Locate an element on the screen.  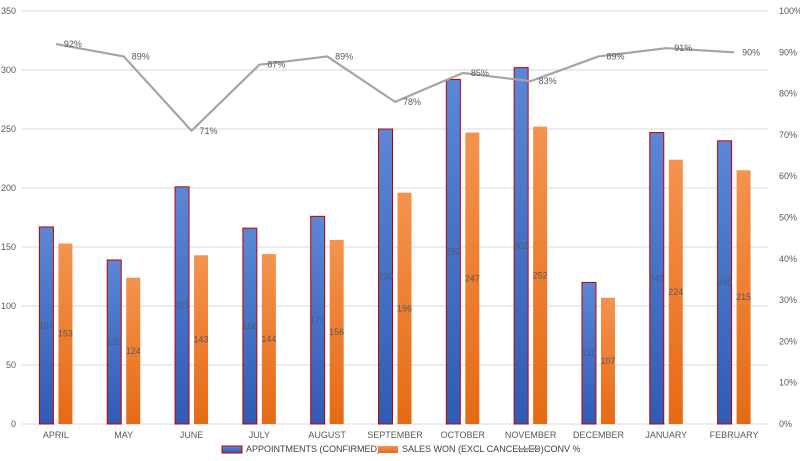
sales-value-label: 124 is located at coordinates (133, 351).